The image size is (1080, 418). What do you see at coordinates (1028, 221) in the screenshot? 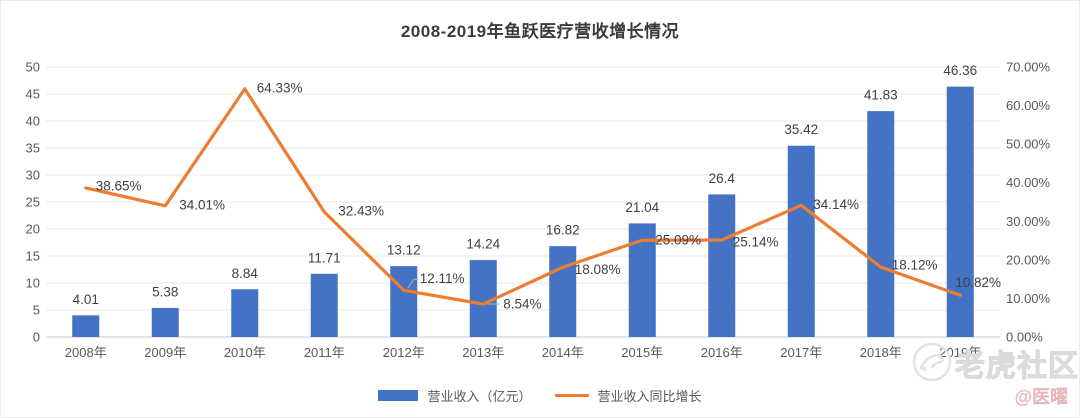
I see `right-axis-tick-label: 30.00%` at bounding box center [1028, 221].